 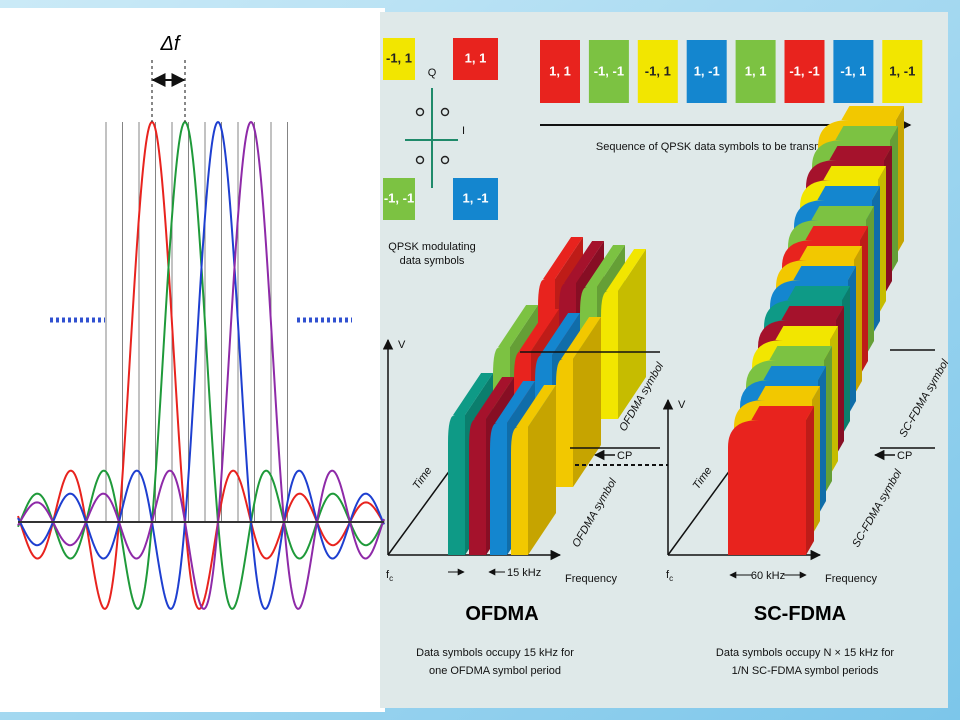 I want to click on origin-label: fc, so click(x=389, y=576).